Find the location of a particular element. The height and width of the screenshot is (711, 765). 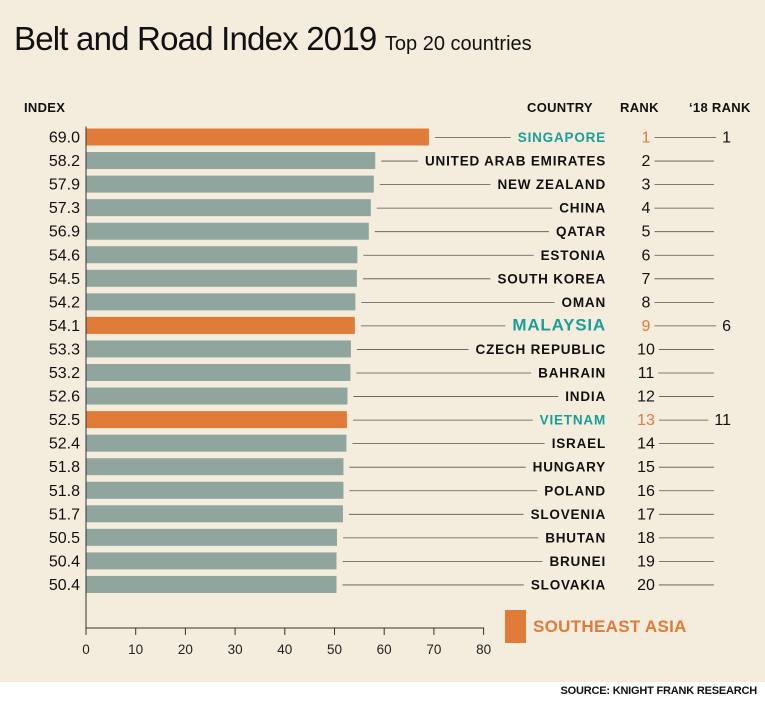

index-label: 53.3 is located at coordinates (64, 349).